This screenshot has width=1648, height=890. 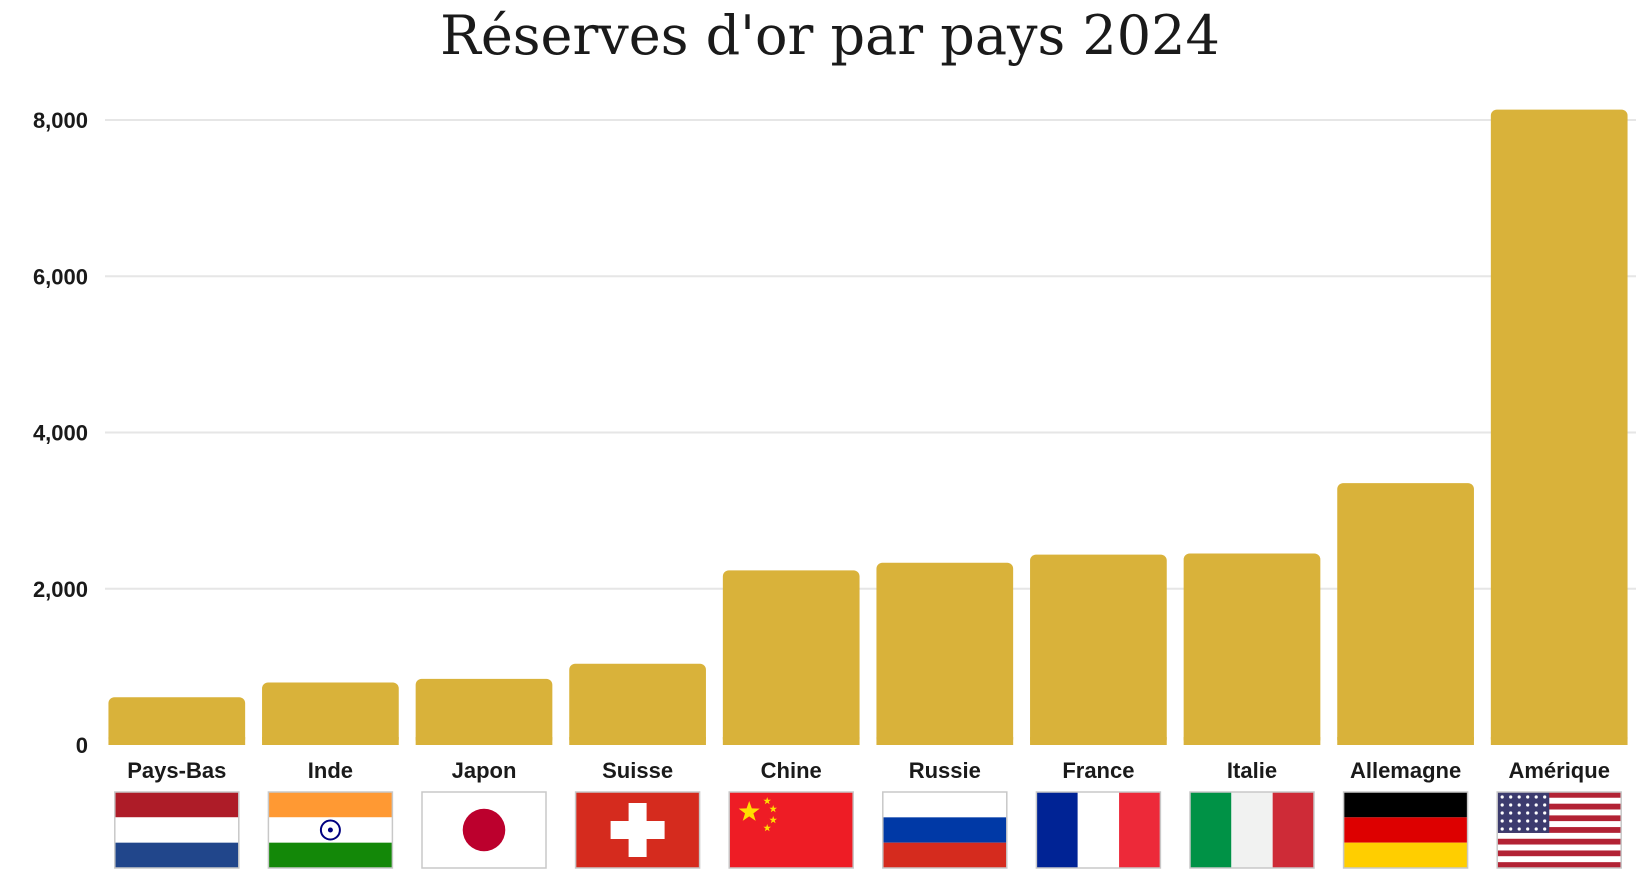 I want to click on x-tick-label: Suisse, so click(x=637, y=770).